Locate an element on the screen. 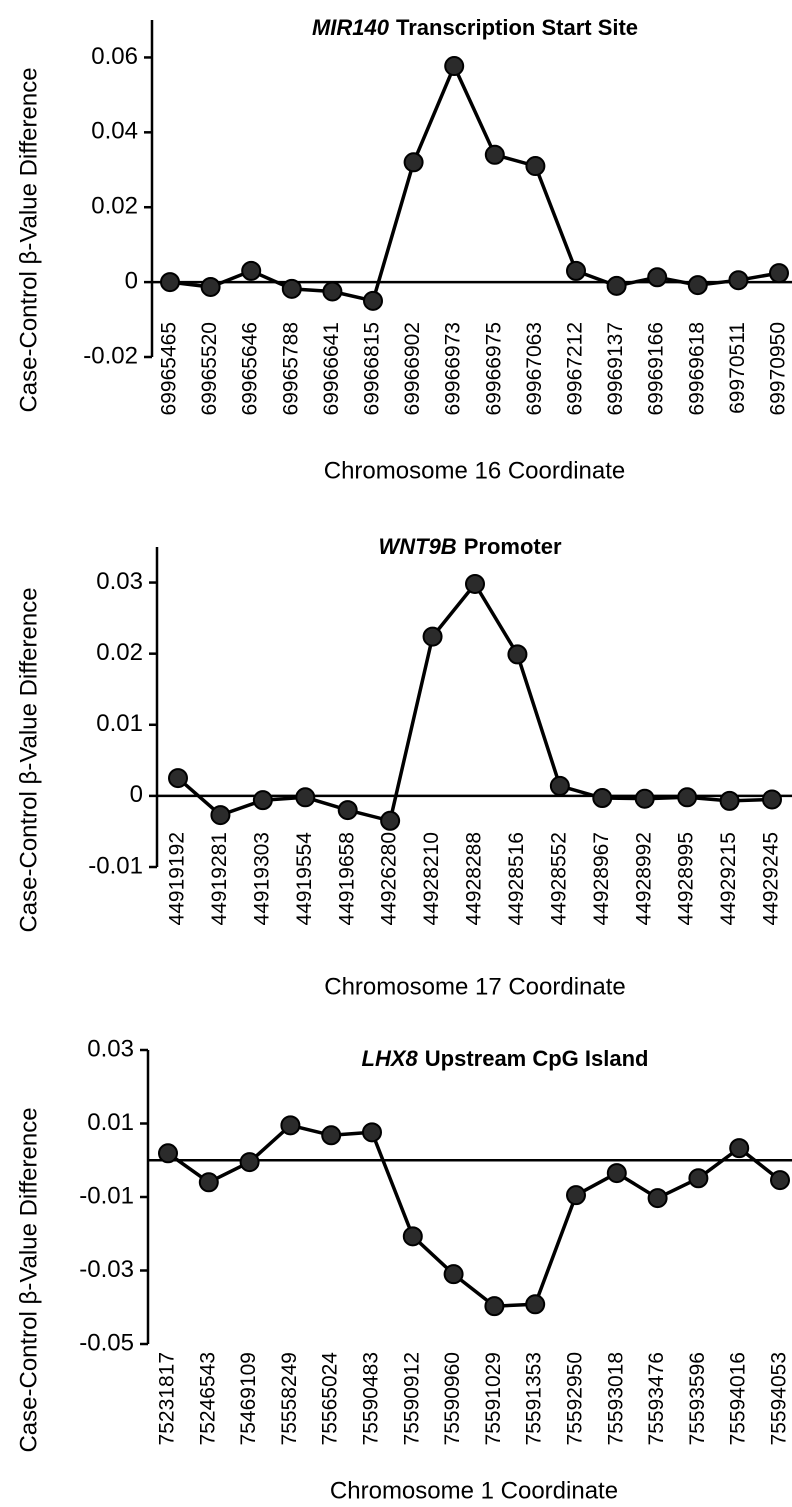 The width and height of the screenshot is (792, 1507). x-tick-label: 69966641 is located at coordinates (331, 368).